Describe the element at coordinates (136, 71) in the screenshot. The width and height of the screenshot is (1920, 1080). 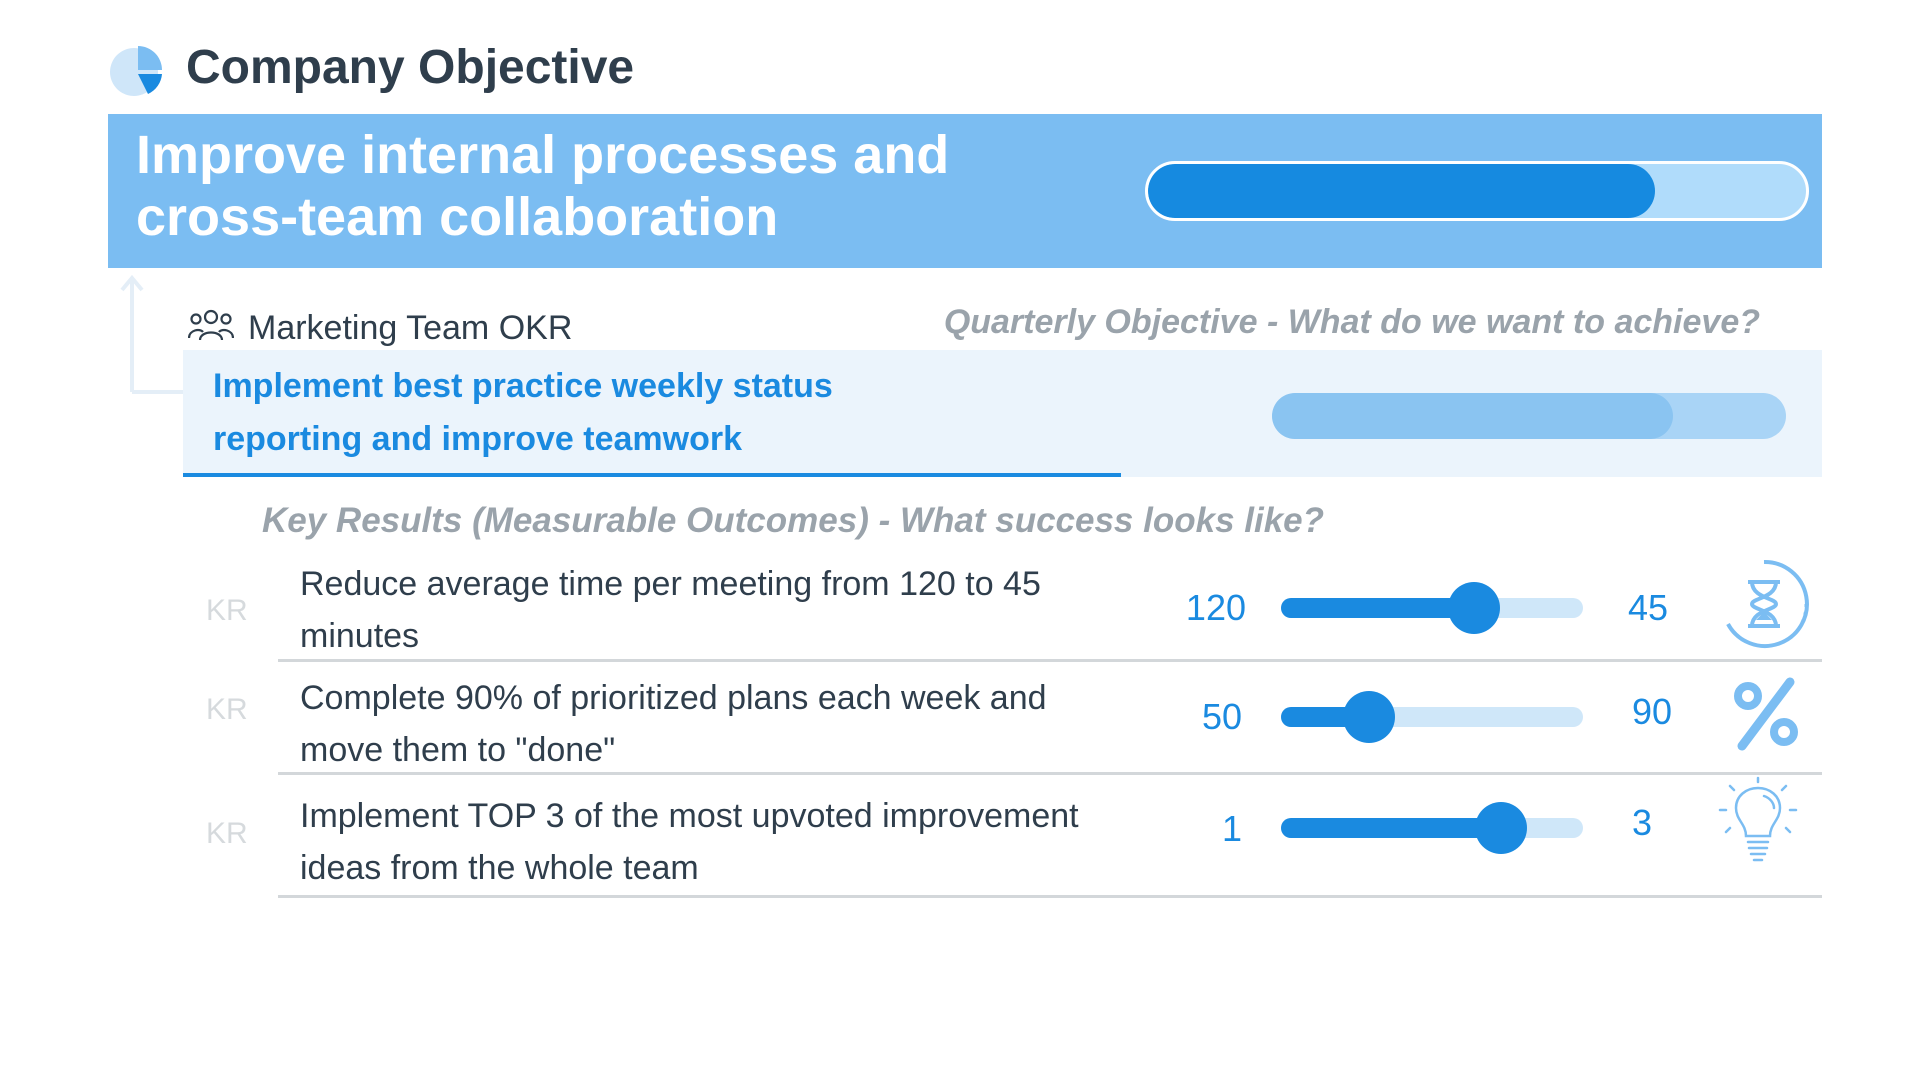
I see `pie-chart-icon` at that location.